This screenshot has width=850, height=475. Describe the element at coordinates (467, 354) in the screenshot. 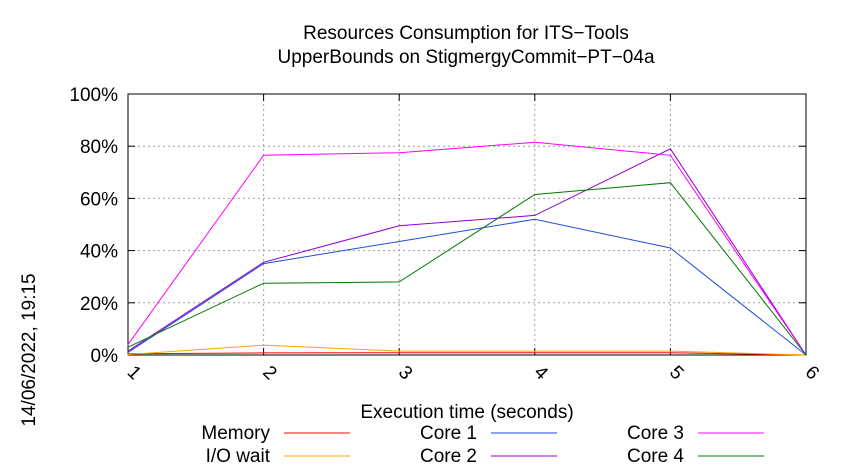

I see `series-line-memory` at that location.